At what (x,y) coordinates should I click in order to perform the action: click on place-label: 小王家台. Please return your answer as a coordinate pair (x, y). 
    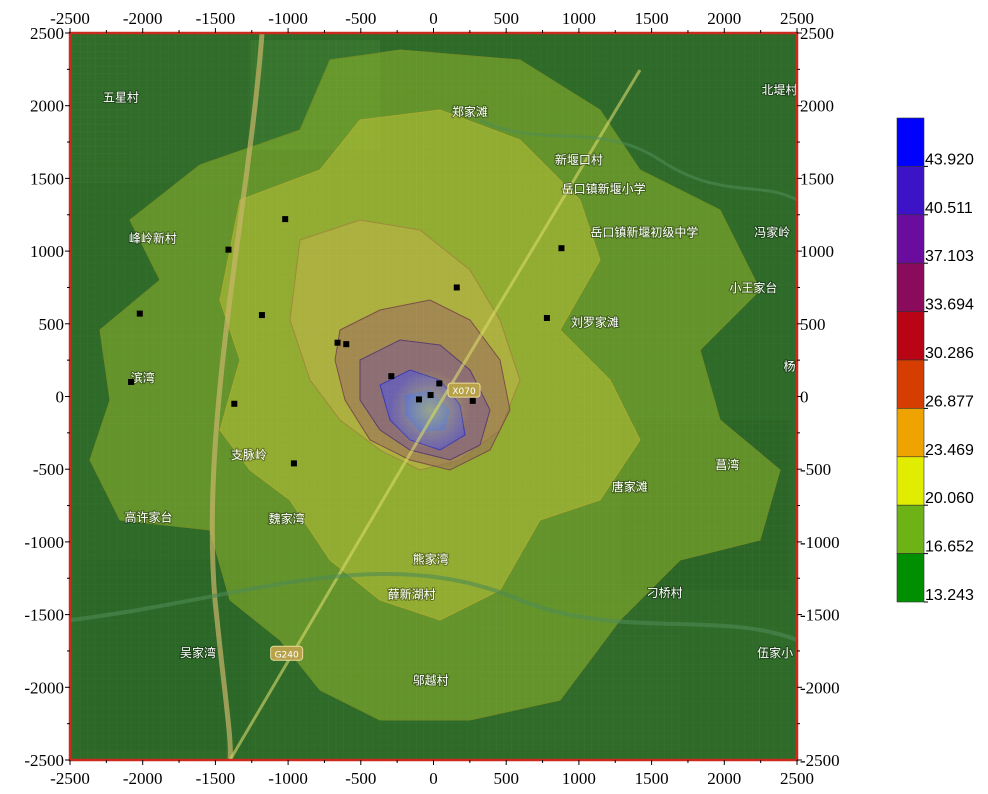
    Looking at the image, I should click on (753, 287).